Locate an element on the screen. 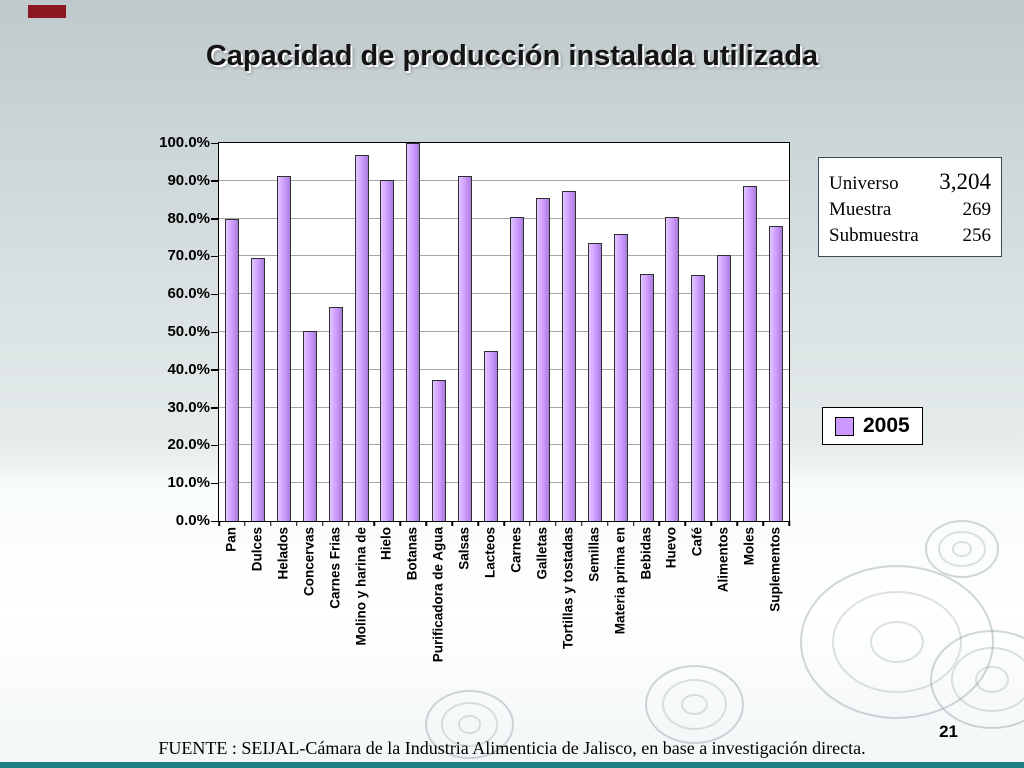 The width and height of the screenshot is (1024, 768). x-axis-category-label: Materia prima en is located at coordinates (619, 632).